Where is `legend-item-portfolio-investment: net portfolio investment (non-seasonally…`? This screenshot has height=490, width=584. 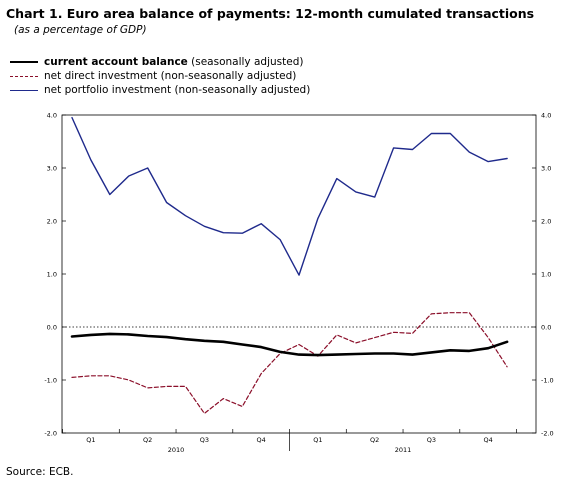 legend-item-portfolio-investment: net portfolio investment (non-seasonally… is located at coordinates (160, 90).